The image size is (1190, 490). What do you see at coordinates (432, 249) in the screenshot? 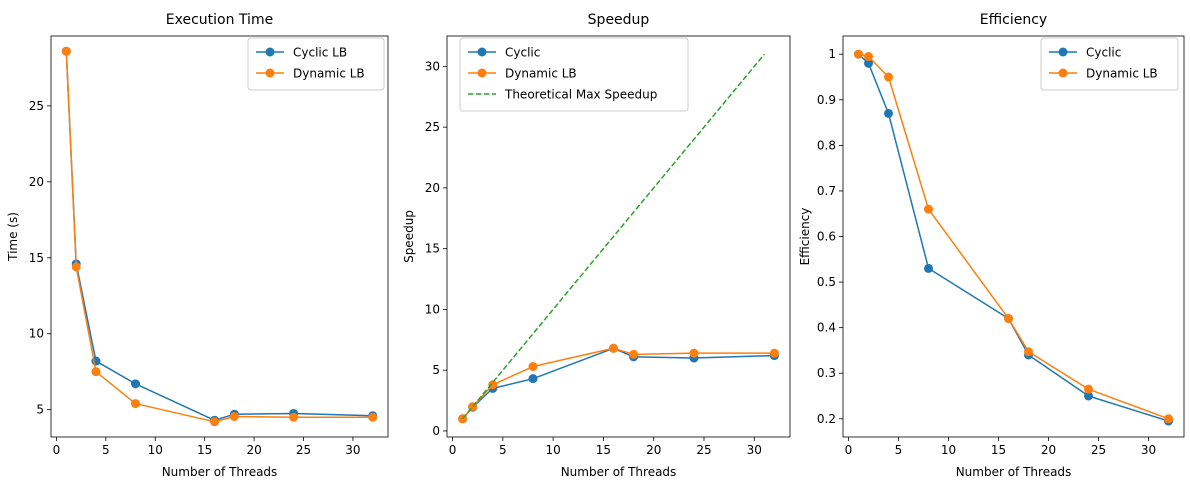
I see `y-tick-label: 15` at bounding box center [432, 249].